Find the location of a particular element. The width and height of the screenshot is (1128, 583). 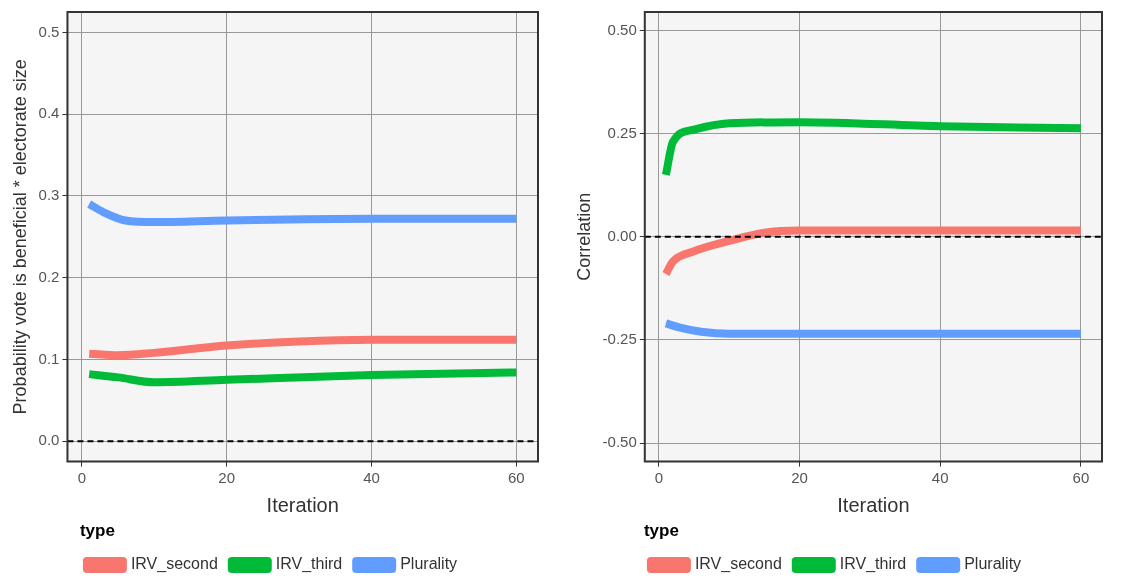

y-tick-label: 0.25 is located at coordinates (622, 132).